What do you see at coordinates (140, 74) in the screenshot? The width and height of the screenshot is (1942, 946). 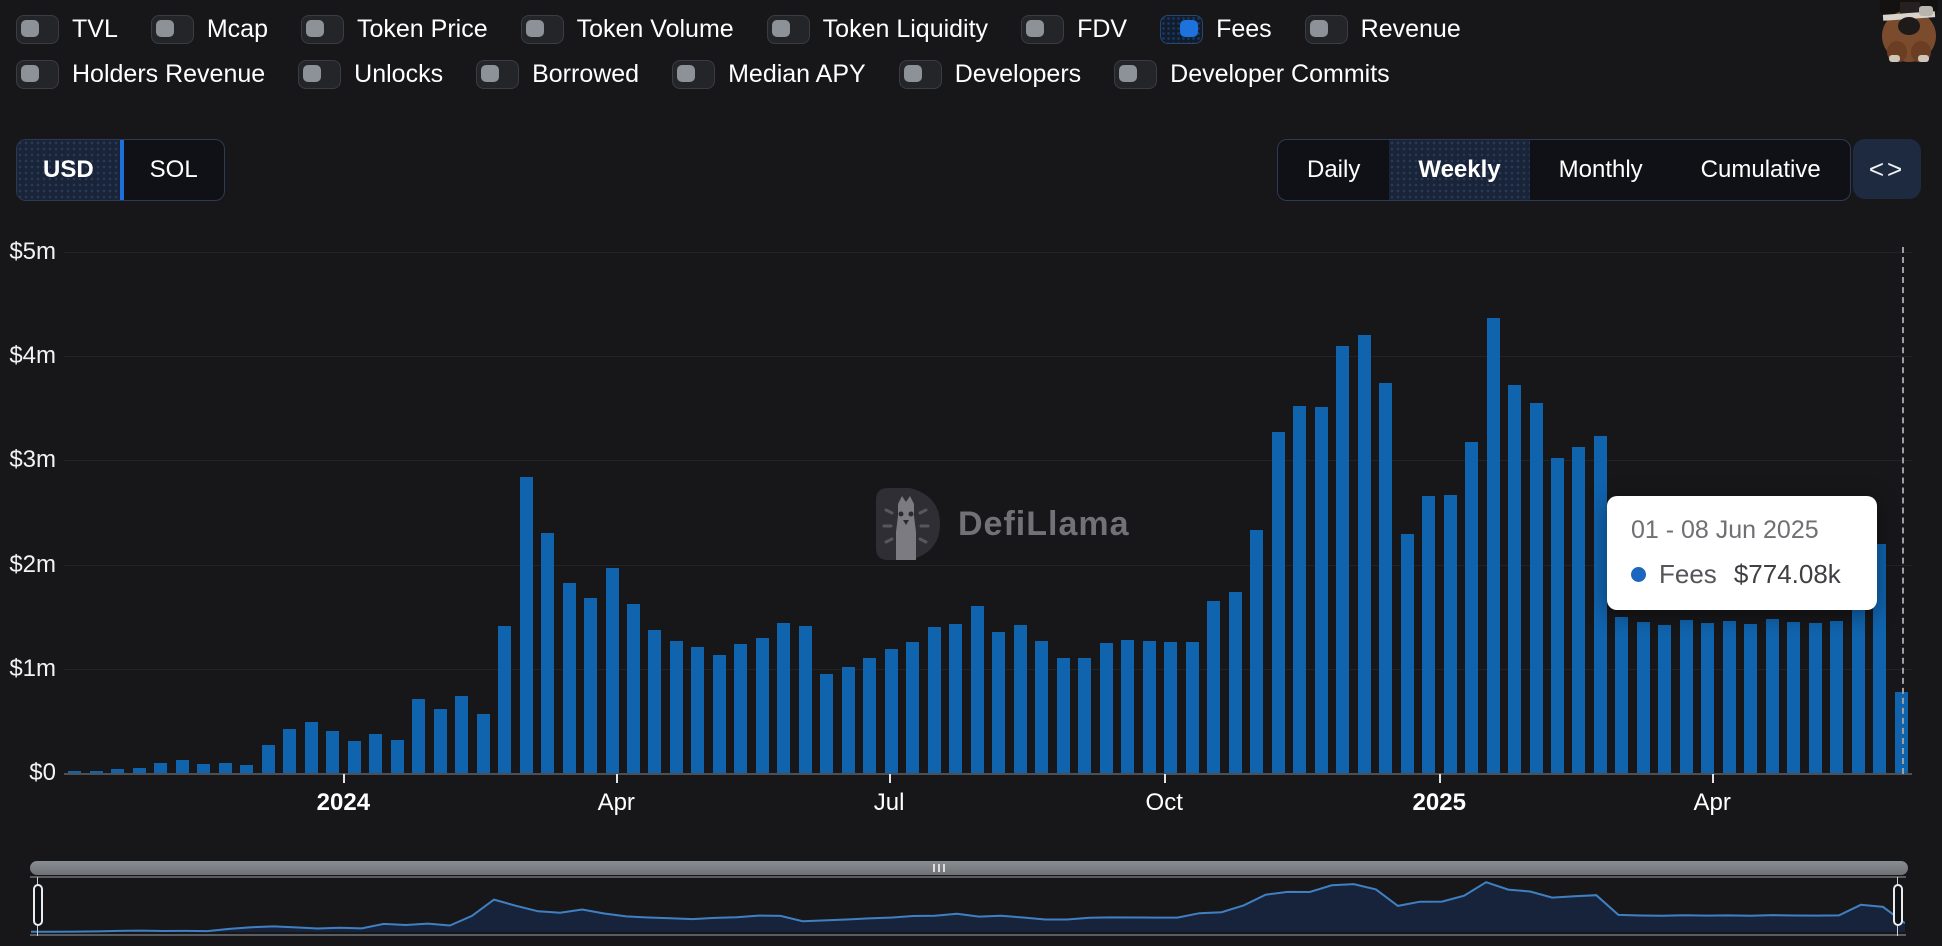 I see `metric-toggle-holders-revenue: Holders Revenue` at bounding box center [140, 74].